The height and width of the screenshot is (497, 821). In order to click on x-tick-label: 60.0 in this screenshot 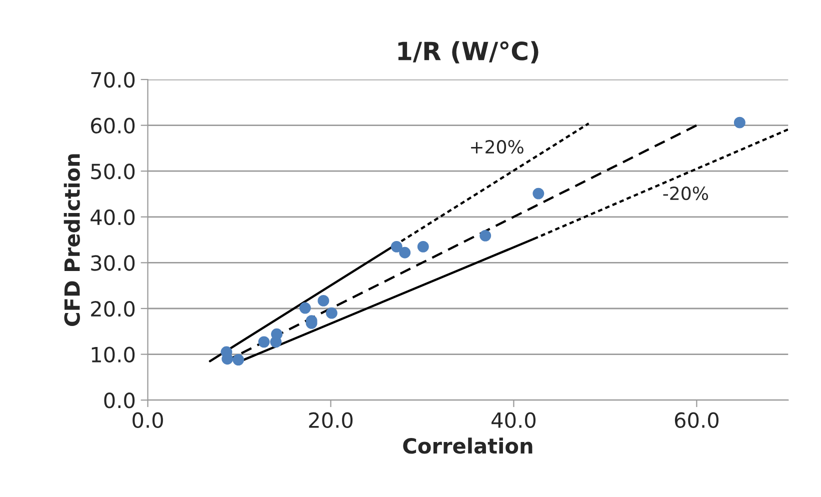, I will do `click(696, 420)`.